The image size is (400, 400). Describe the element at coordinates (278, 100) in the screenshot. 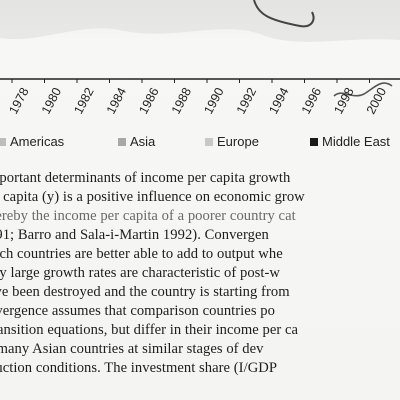

I see `x-tick-label: 1994` at that location.